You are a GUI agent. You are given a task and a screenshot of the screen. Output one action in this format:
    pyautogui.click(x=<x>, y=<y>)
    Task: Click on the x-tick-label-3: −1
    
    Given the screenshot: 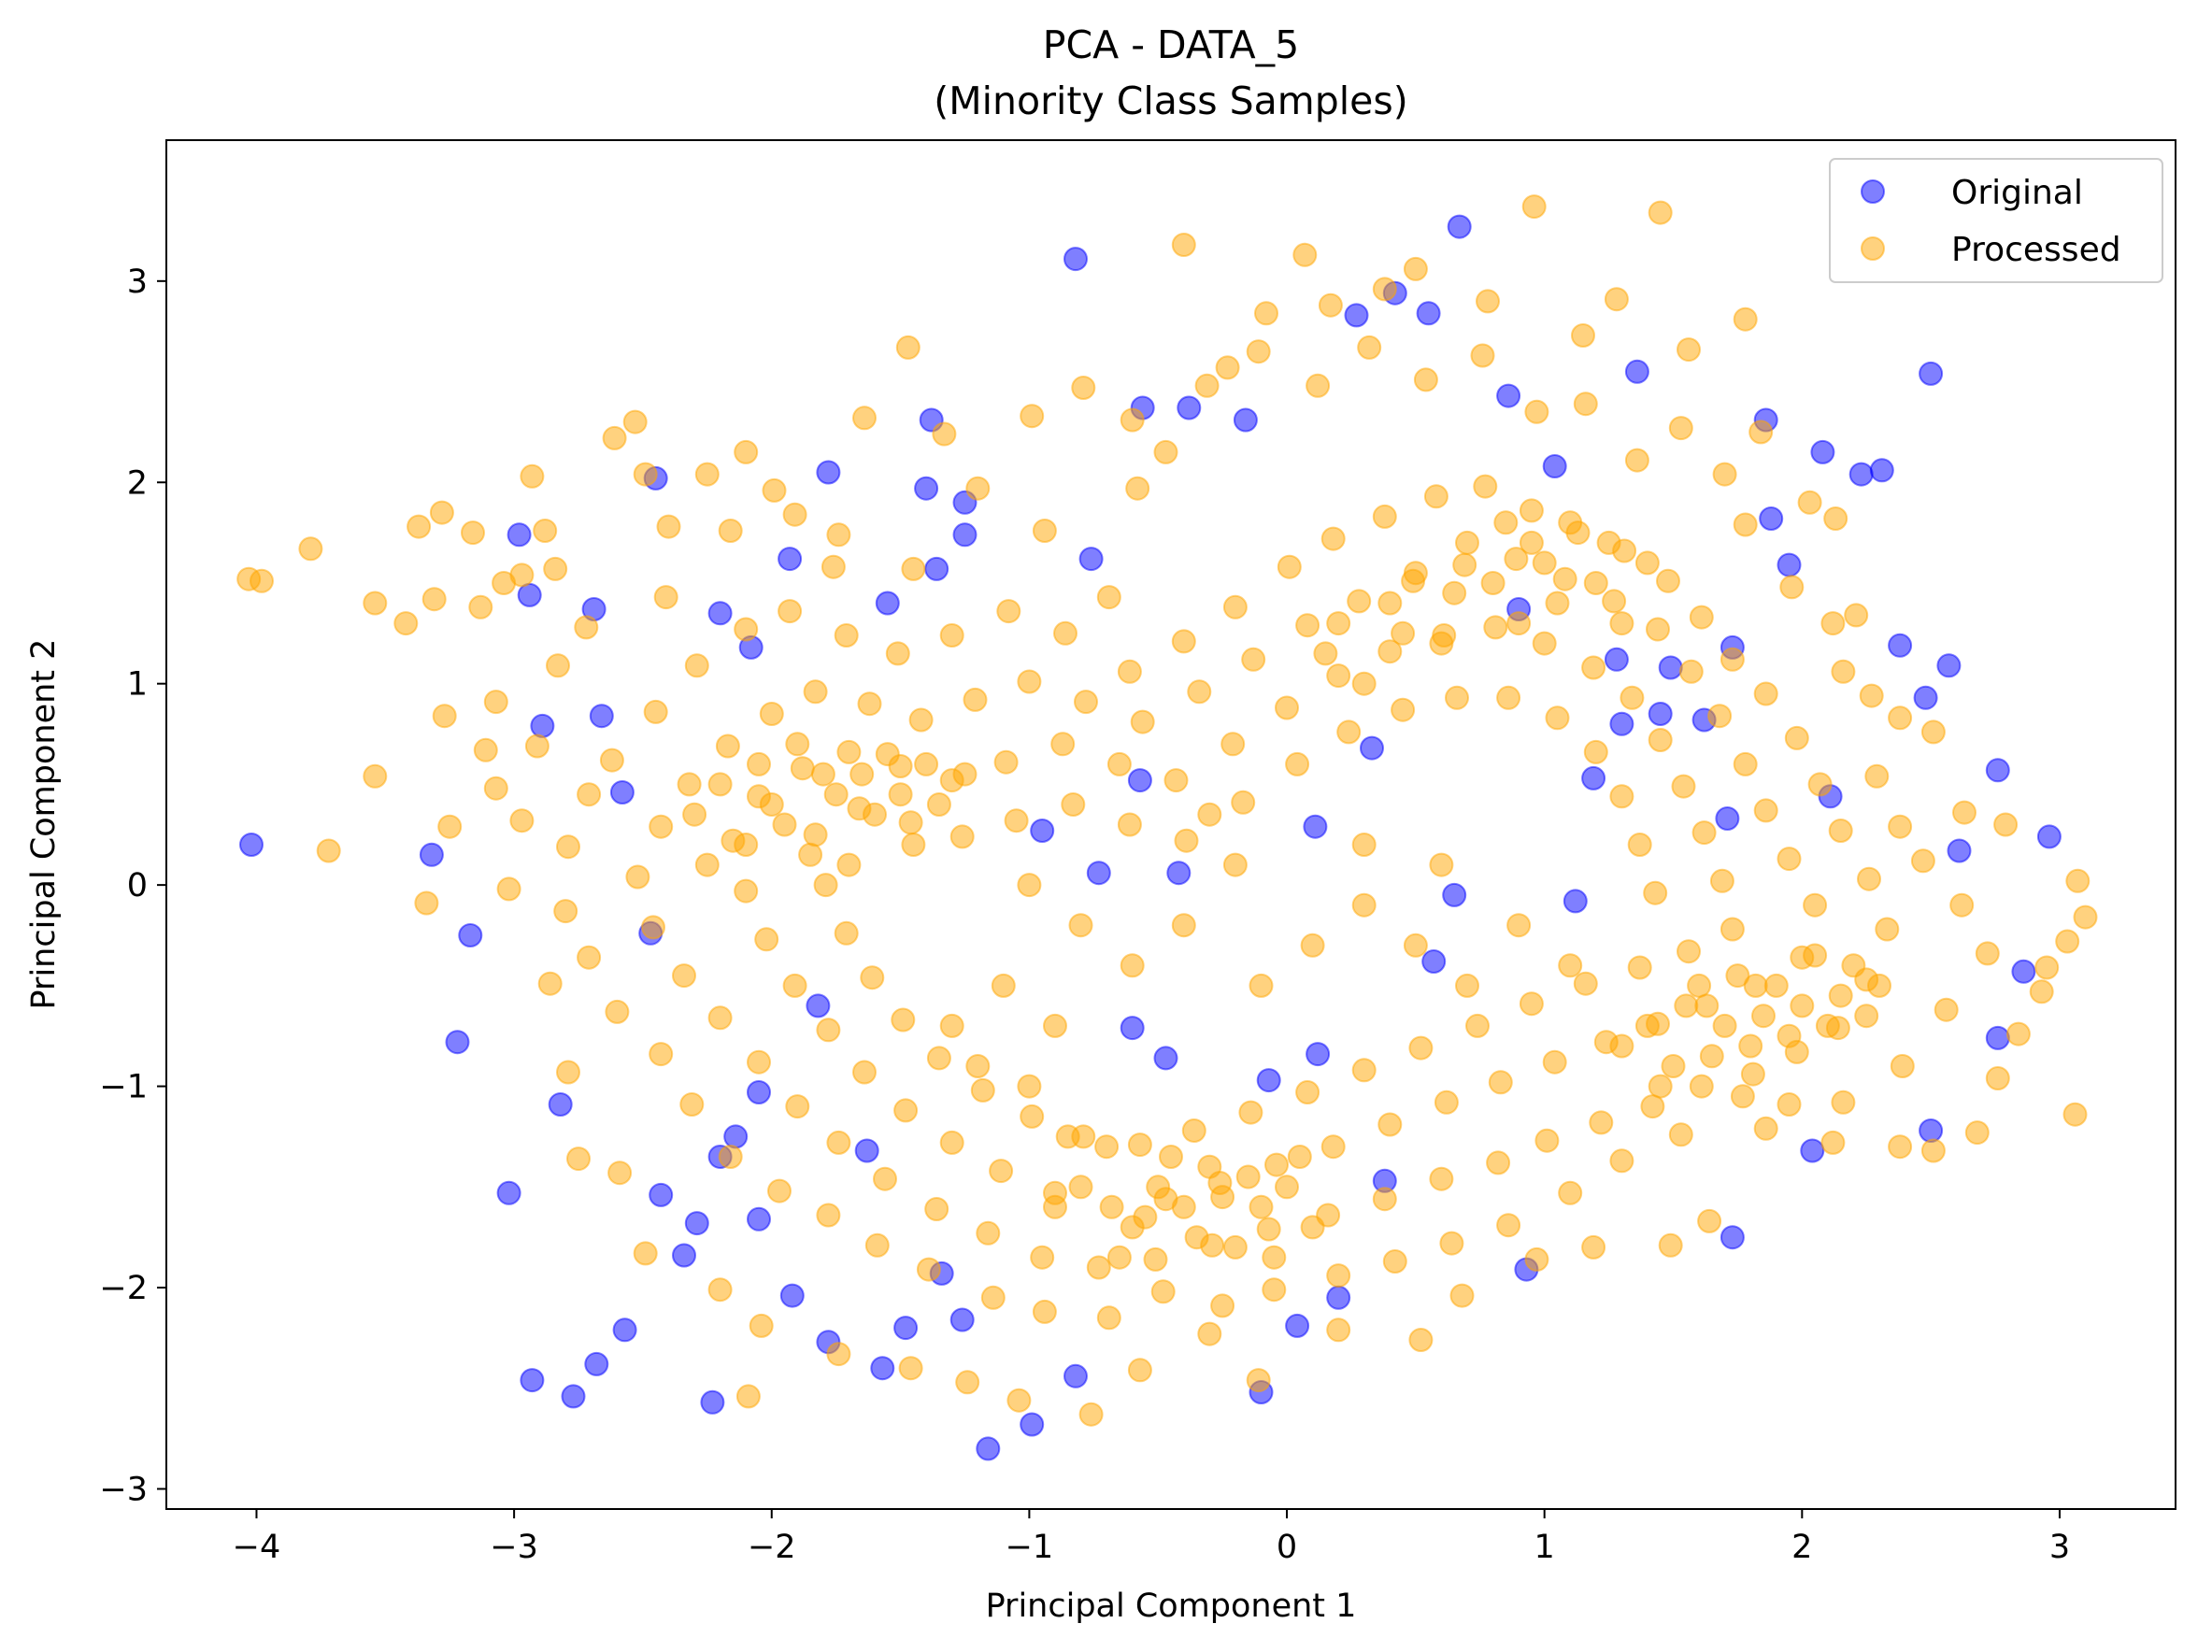 What is the action you would take?
    pyautogui.click(x=1030, y=1547)
    